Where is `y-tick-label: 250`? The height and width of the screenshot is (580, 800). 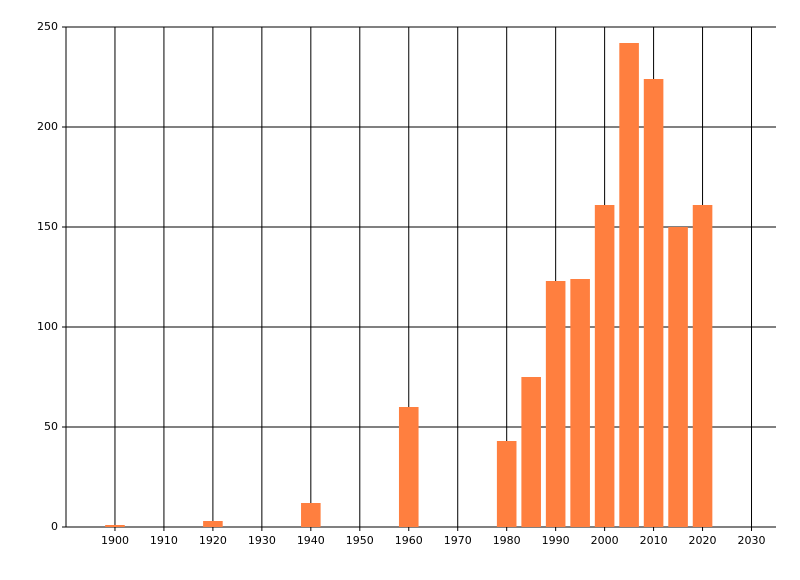 y-tick-label: 250 is located at coordinates (47, 26).